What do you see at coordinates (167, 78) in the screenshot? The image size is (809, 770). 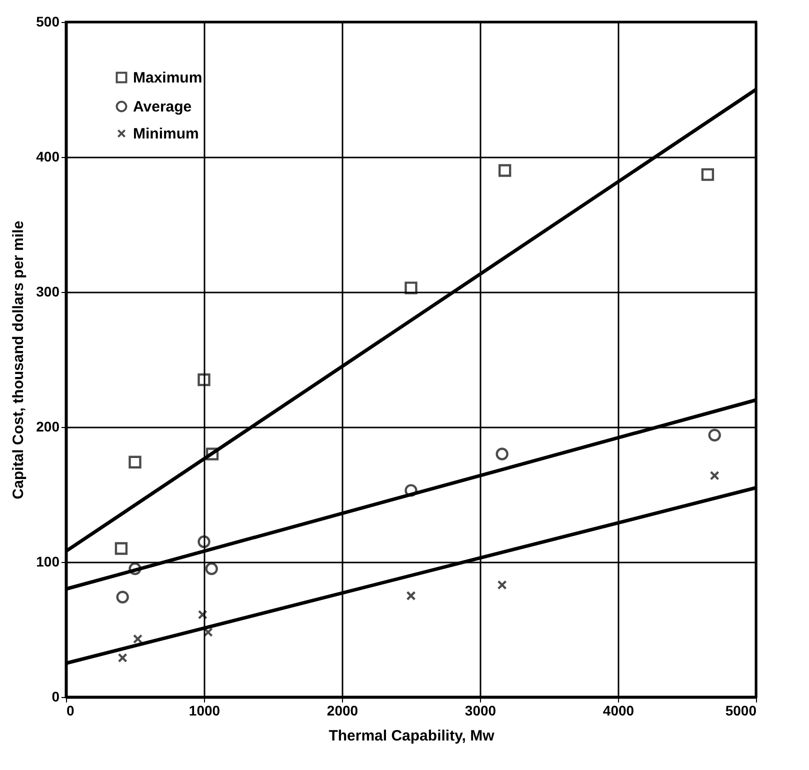 I see `legend-label: Maximum` at bounding box center [167, 78].